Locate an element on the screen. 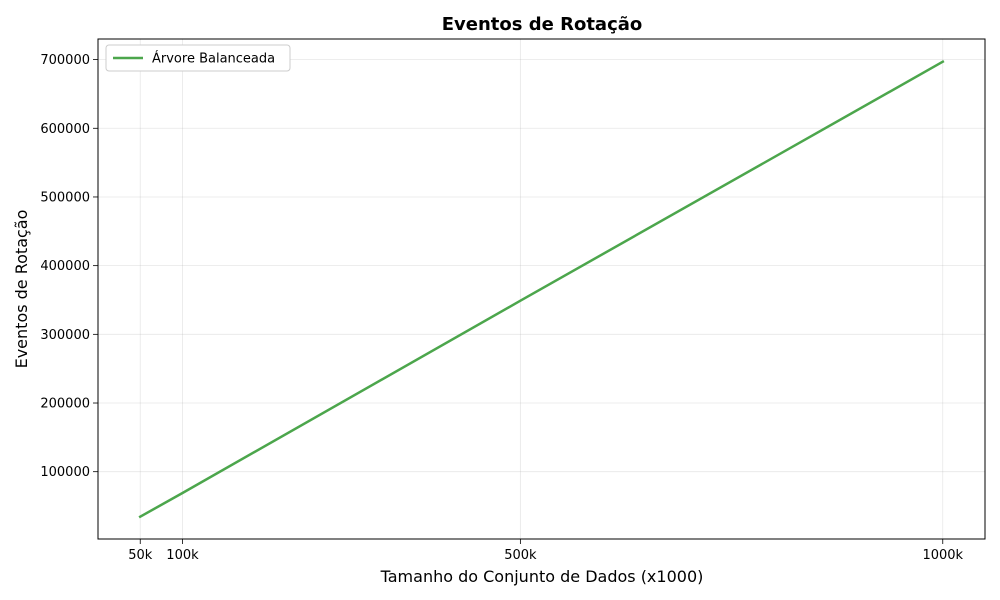 This screenshot has width=1000, height=600. x-tick-label: 1000k is located at coordinates (942, 555).